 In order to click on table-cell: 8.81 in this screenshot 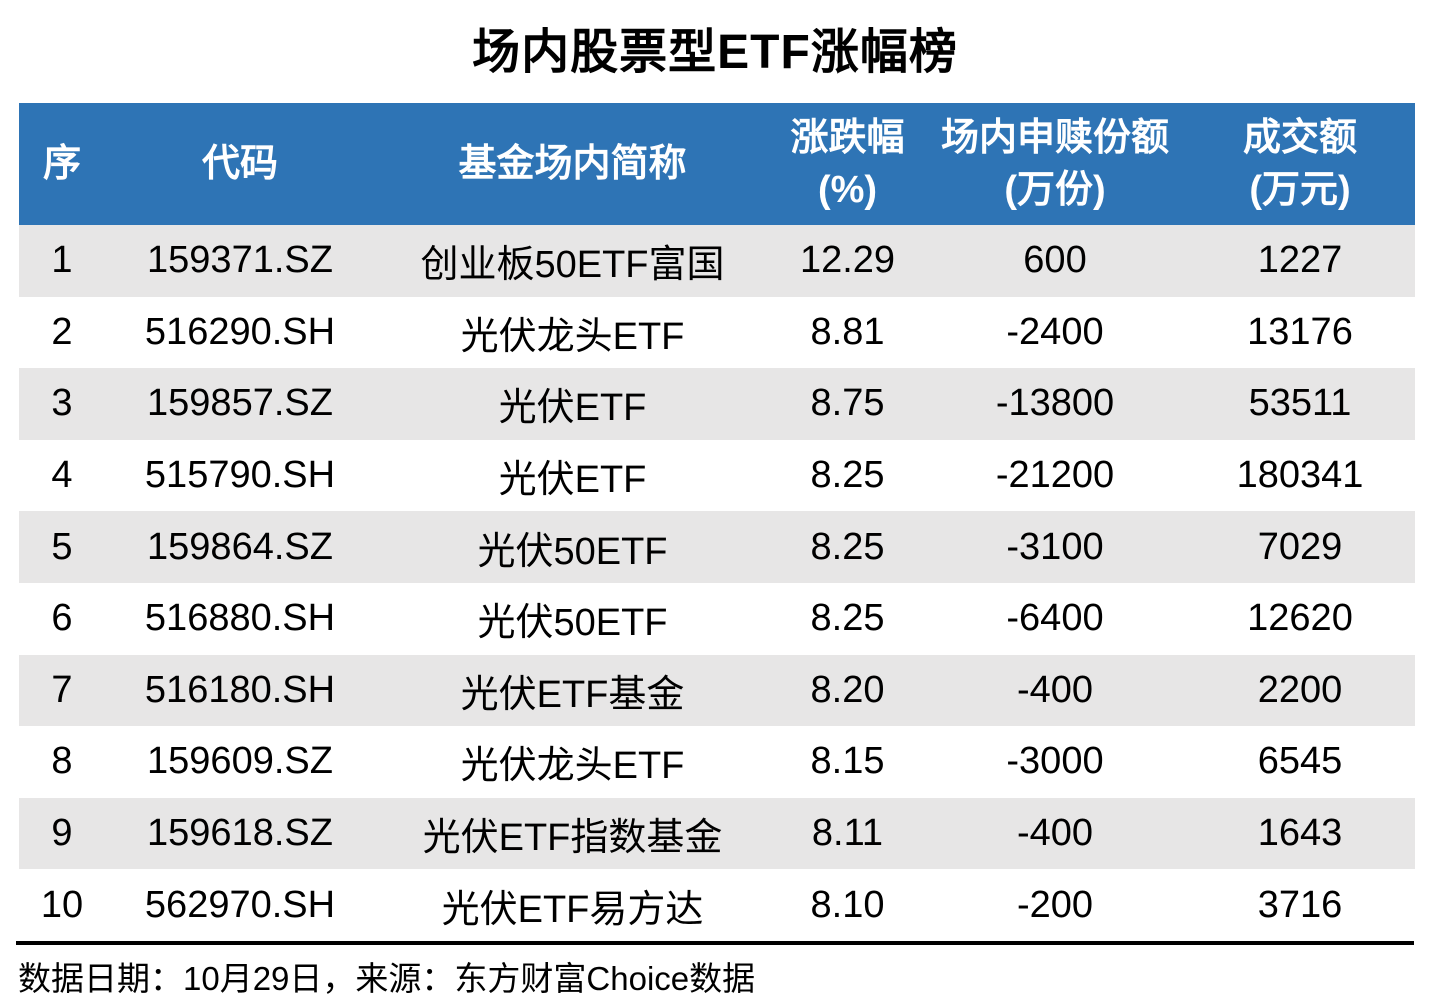, I will do `click(847, 331)`.